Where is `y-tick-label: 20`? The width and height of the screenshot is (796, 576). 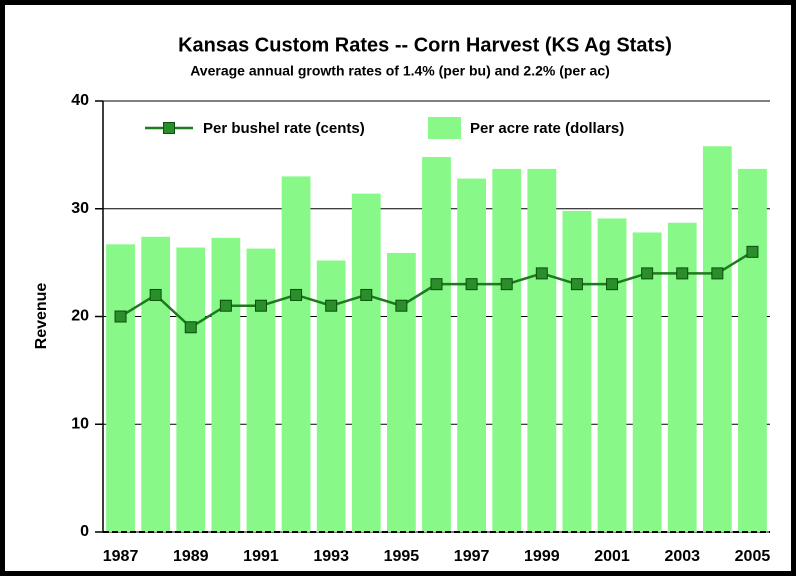
y-tick-label: 20 is located at coordinates (80, 316).